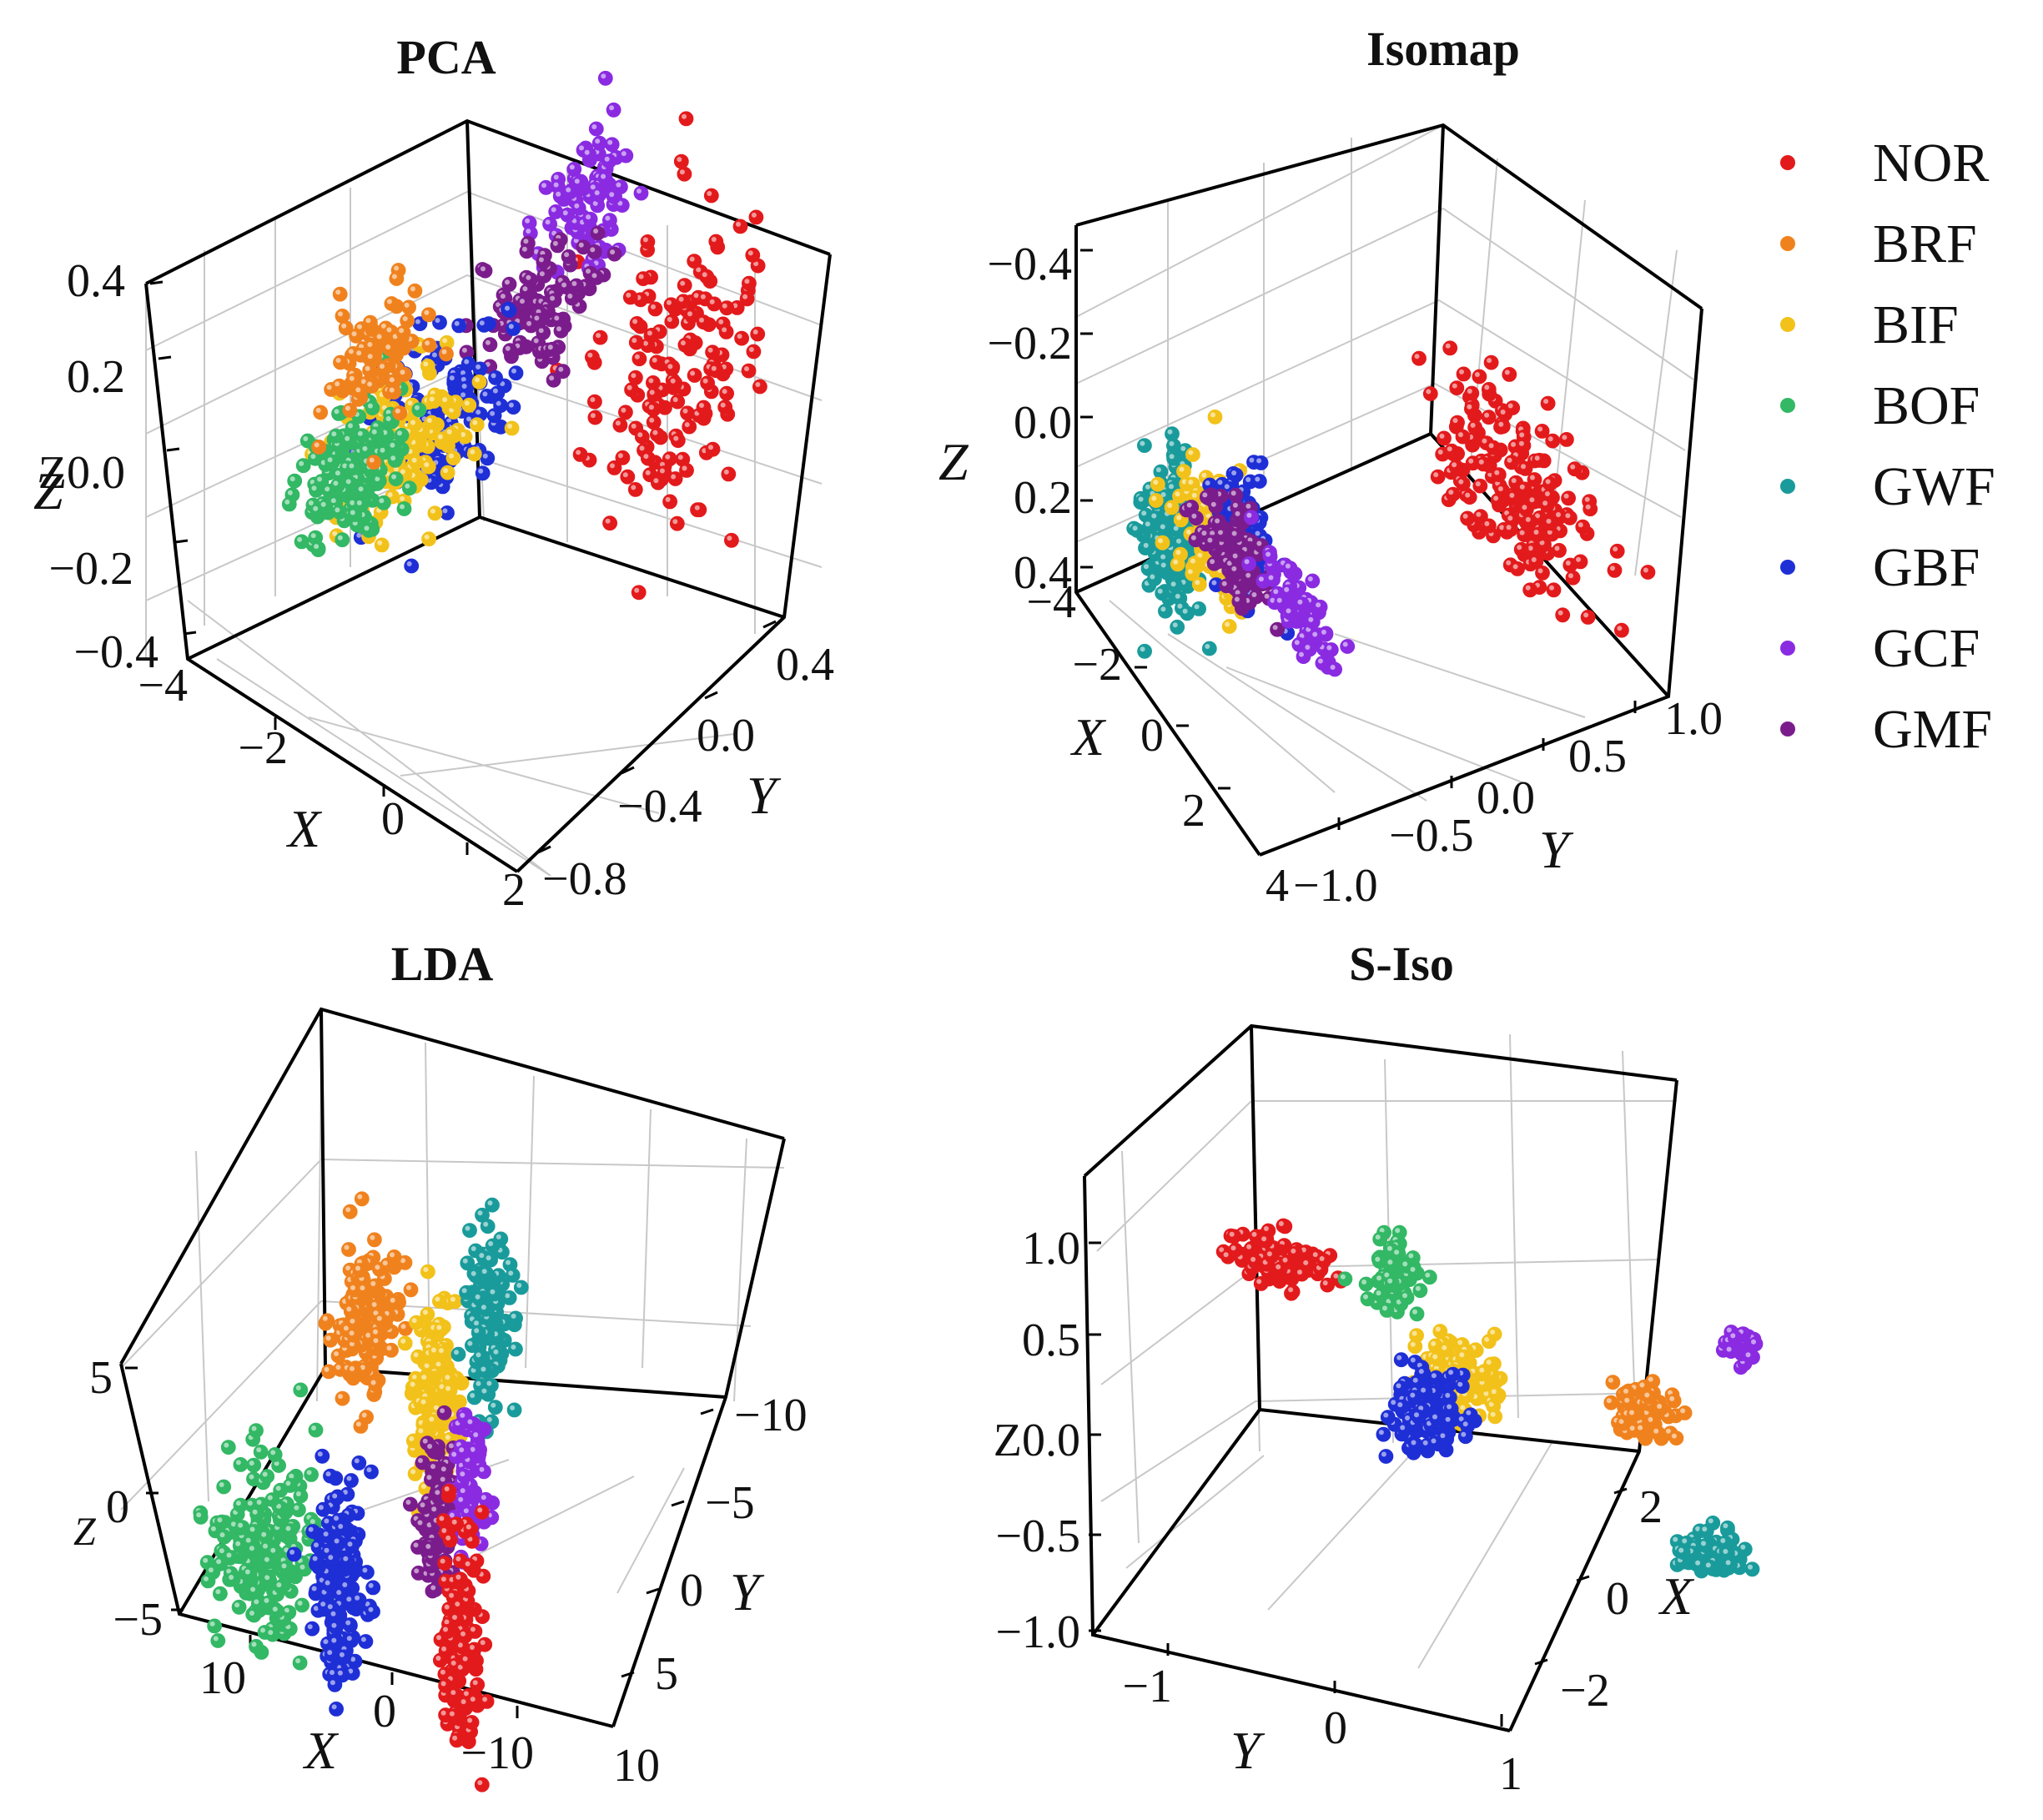  What do you see at coordinates (463, 567) in the screenshot?
I see `pca-tick-marks` at bounding box center [463, 567].